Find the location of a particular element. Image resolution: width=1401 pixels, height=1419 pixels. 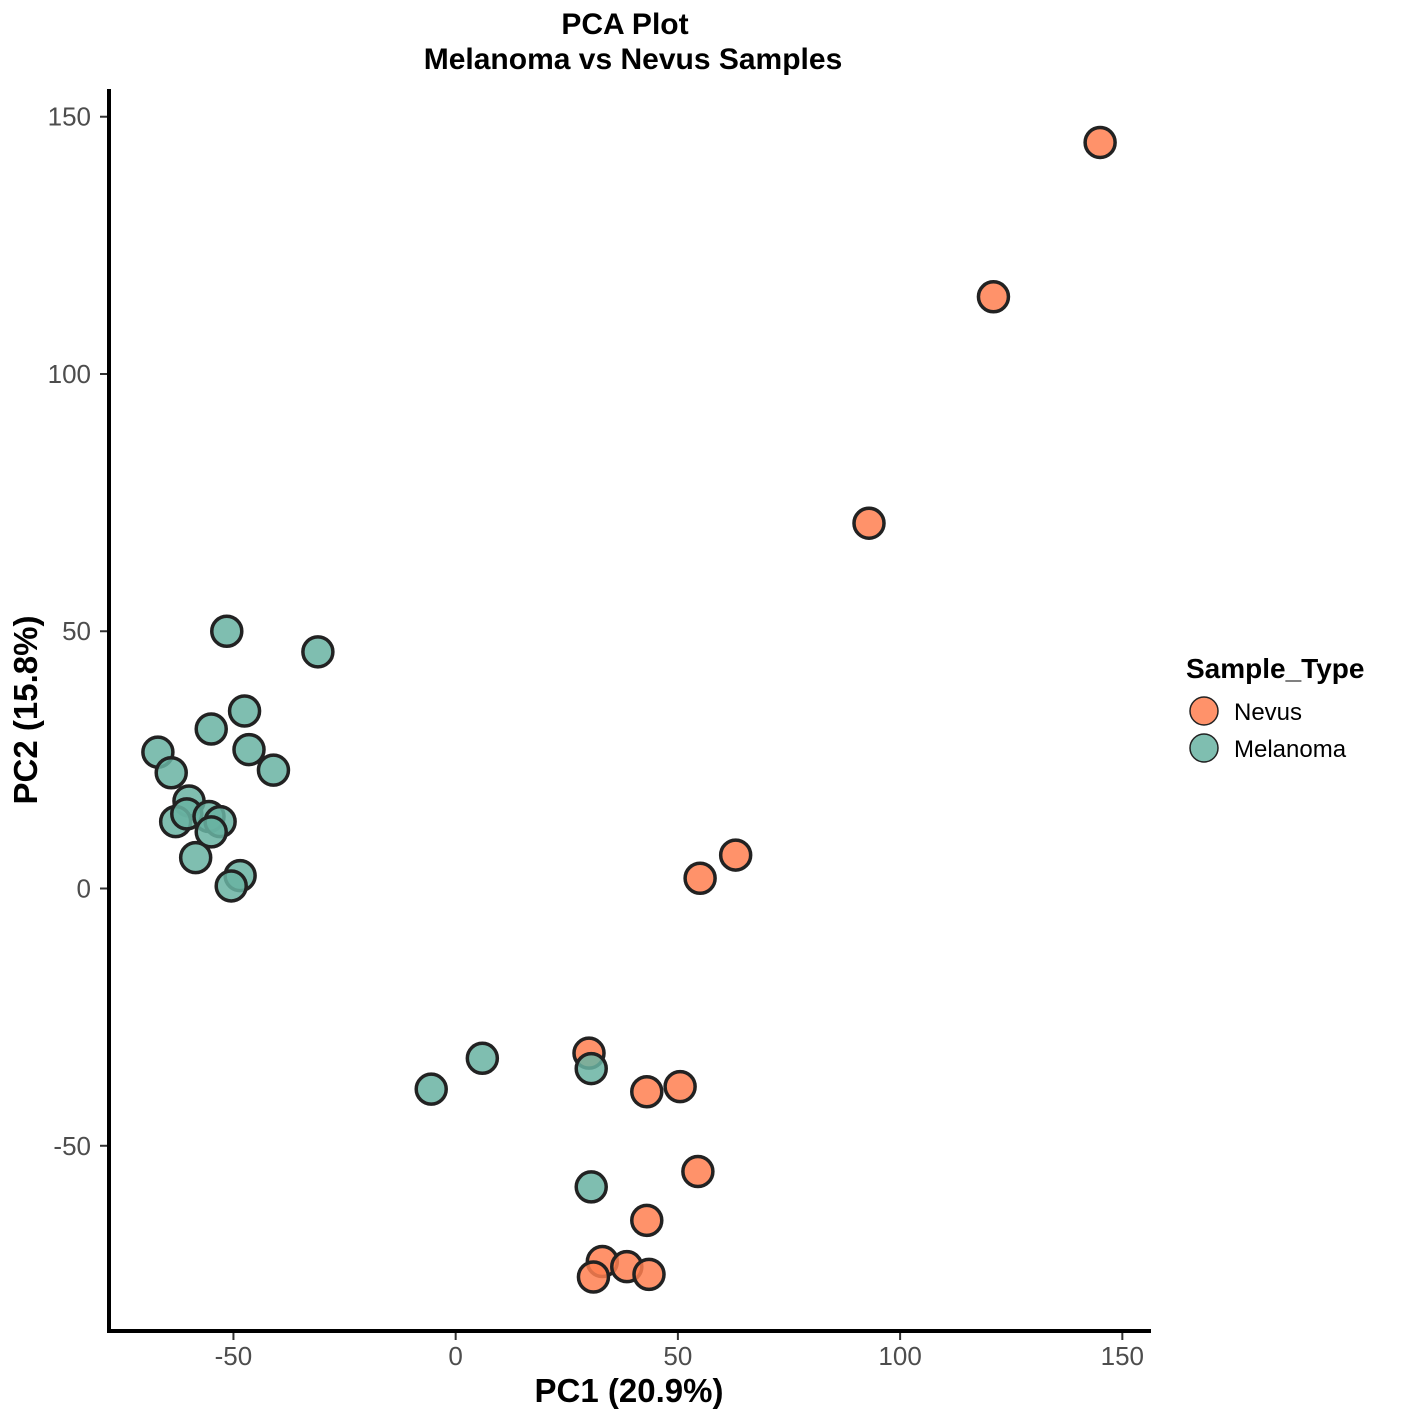

y-axis-title: PC2 (15.8%) is located at coordinates (25, 710).